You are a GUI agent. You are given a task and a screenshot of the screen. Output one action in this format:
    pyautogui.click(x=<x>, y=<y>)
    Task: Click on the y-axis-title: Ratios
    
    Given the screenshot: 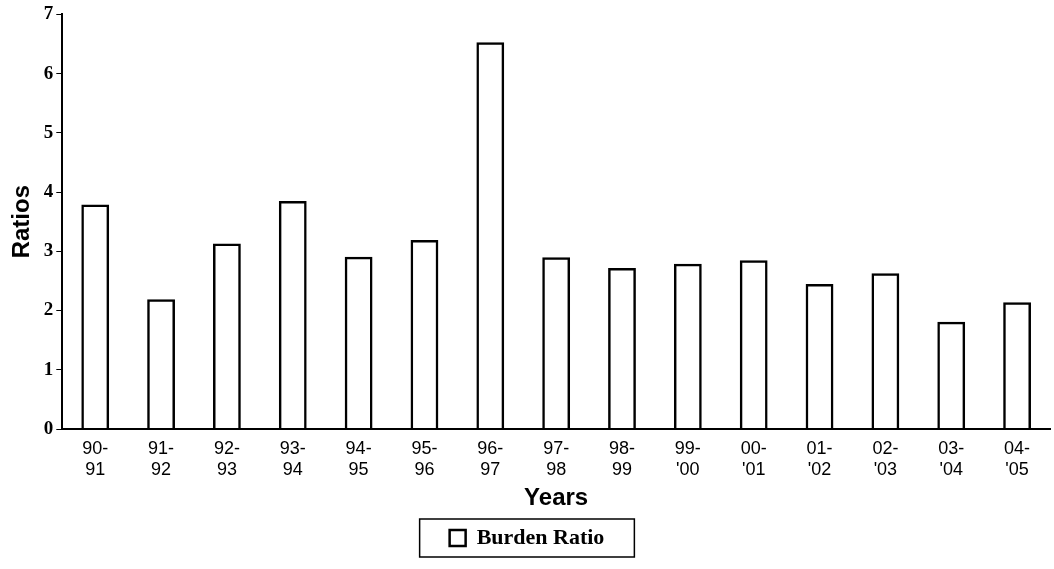 What is the action you would take?
    pyautogui.click(x=21, y=222)
    